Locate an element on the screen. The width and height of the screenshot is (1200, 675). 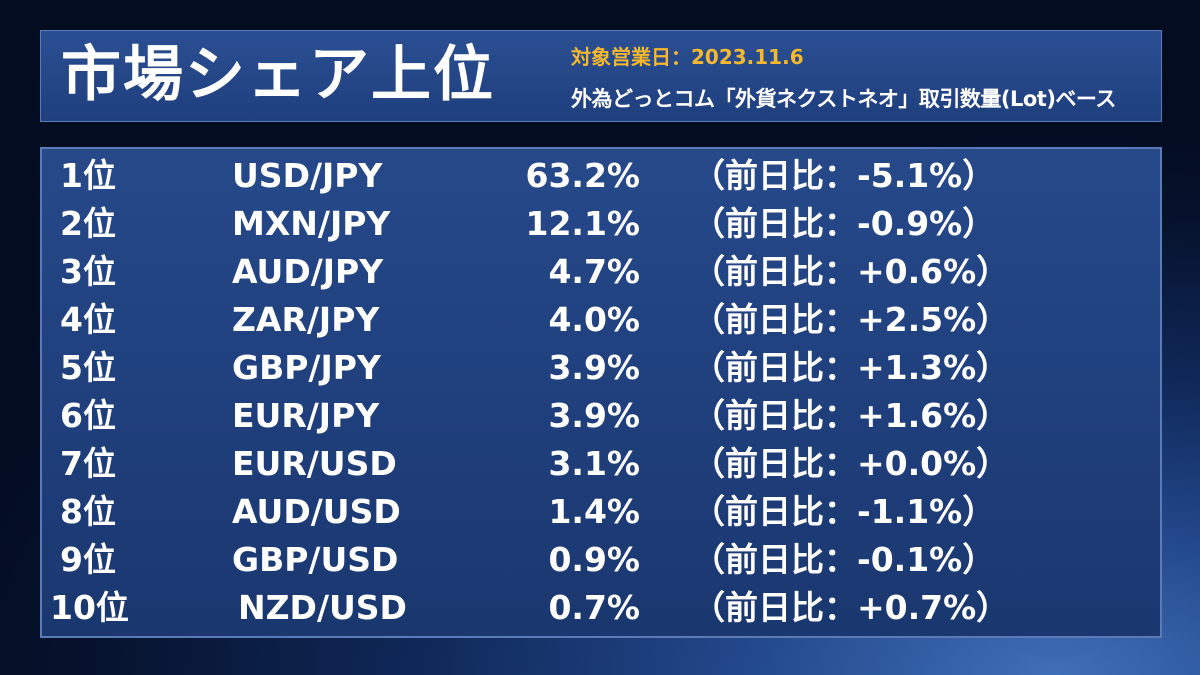
rank-label: 4位 is located at coordinates (88, 319).